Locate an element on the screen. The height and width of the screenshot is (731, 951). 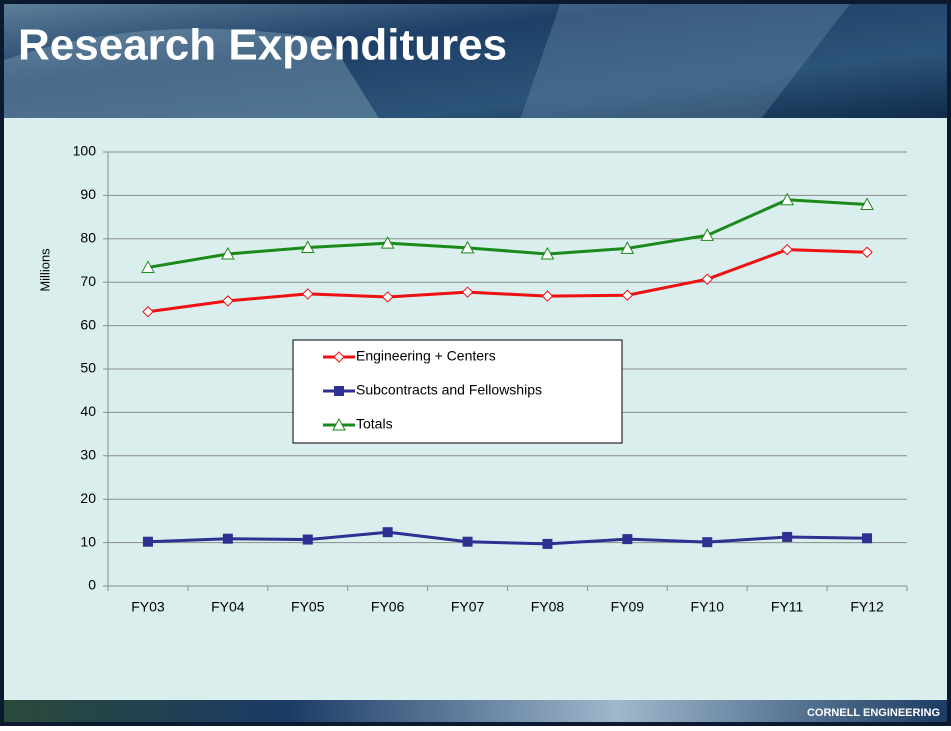
y-tick-label: 0 is located at coordinates (92, 585).